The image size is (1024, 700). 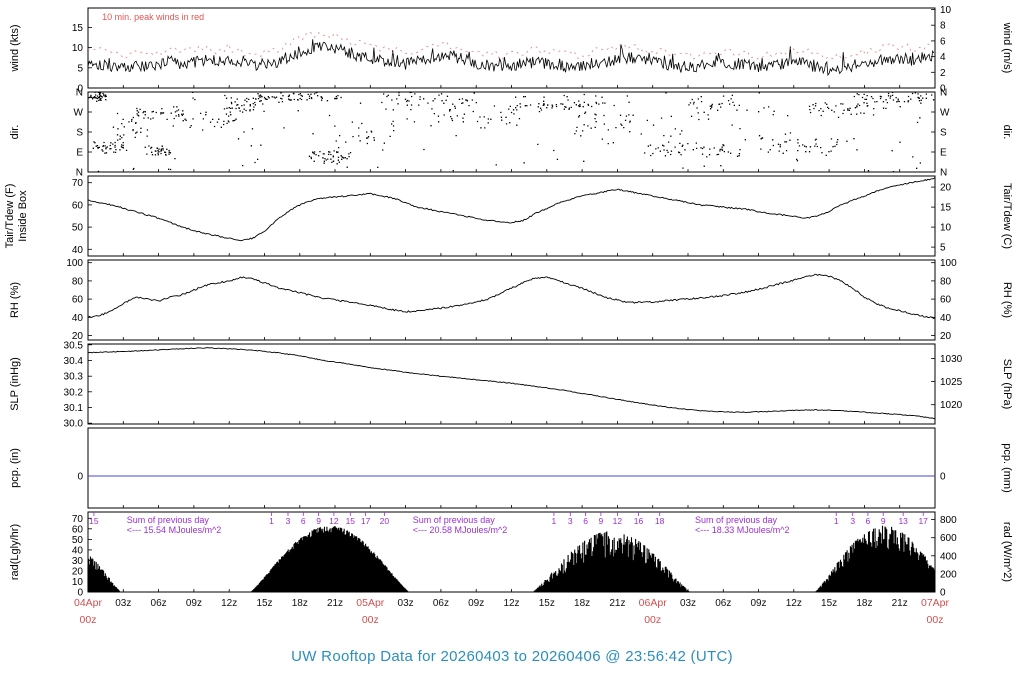 What do you see at coordinates (78, 561) in the screenshot?
I see `svg-text: 30` at bounding box center [78, 561].